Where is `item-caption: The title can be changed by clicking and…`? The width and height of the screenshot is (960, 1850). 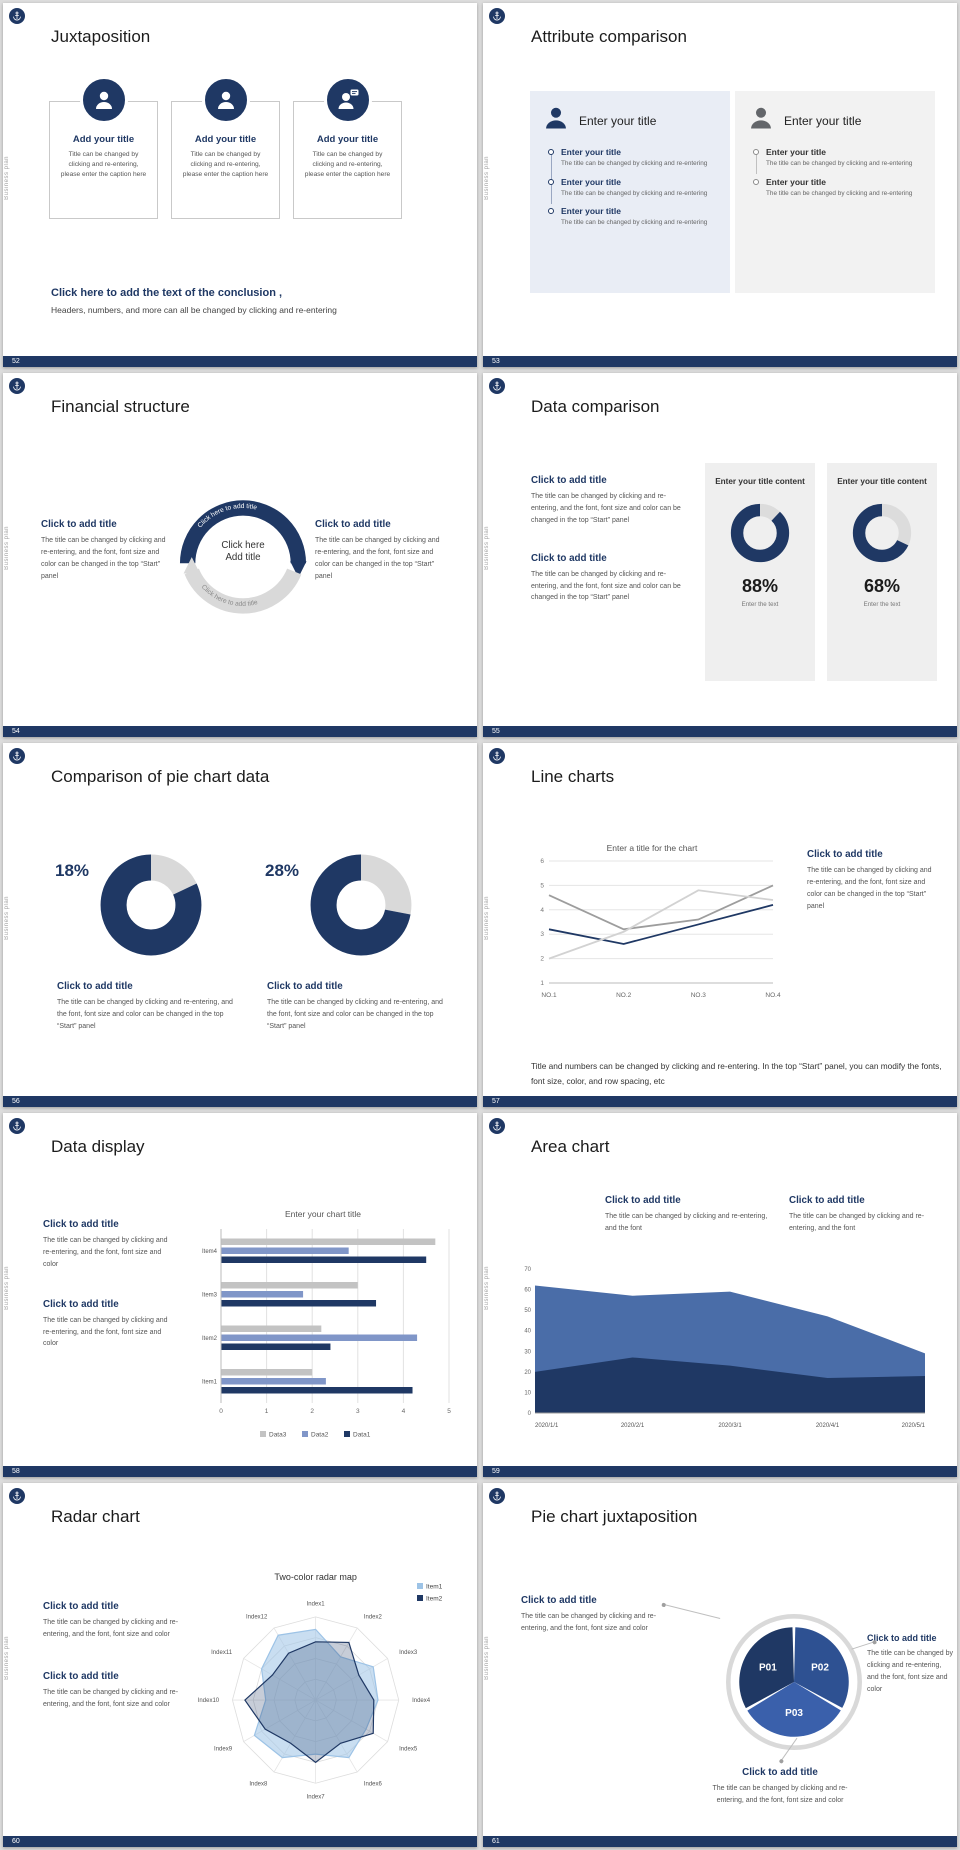
item-caption: The title can be changed by clicking and… is located at coordinates (634, 223).